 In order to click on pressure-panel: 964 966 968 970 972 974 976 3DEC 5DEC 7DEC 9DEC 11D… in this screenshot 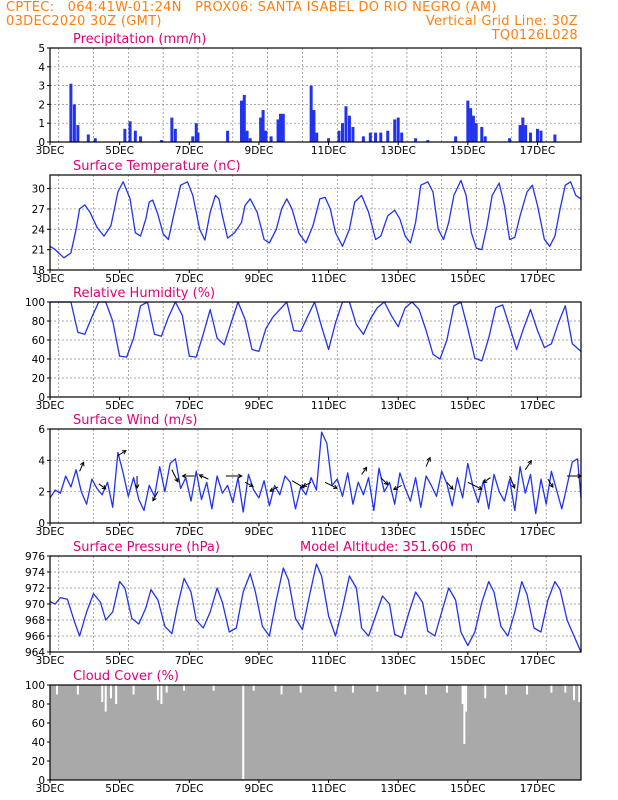, I will do `click(303, 603)`.